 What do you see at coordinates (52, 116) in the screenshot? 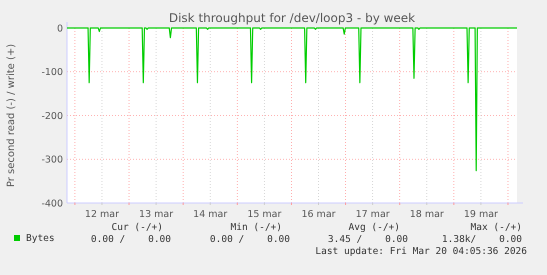
I see `y-tick-label: -200` at bounding box center [52, 116].